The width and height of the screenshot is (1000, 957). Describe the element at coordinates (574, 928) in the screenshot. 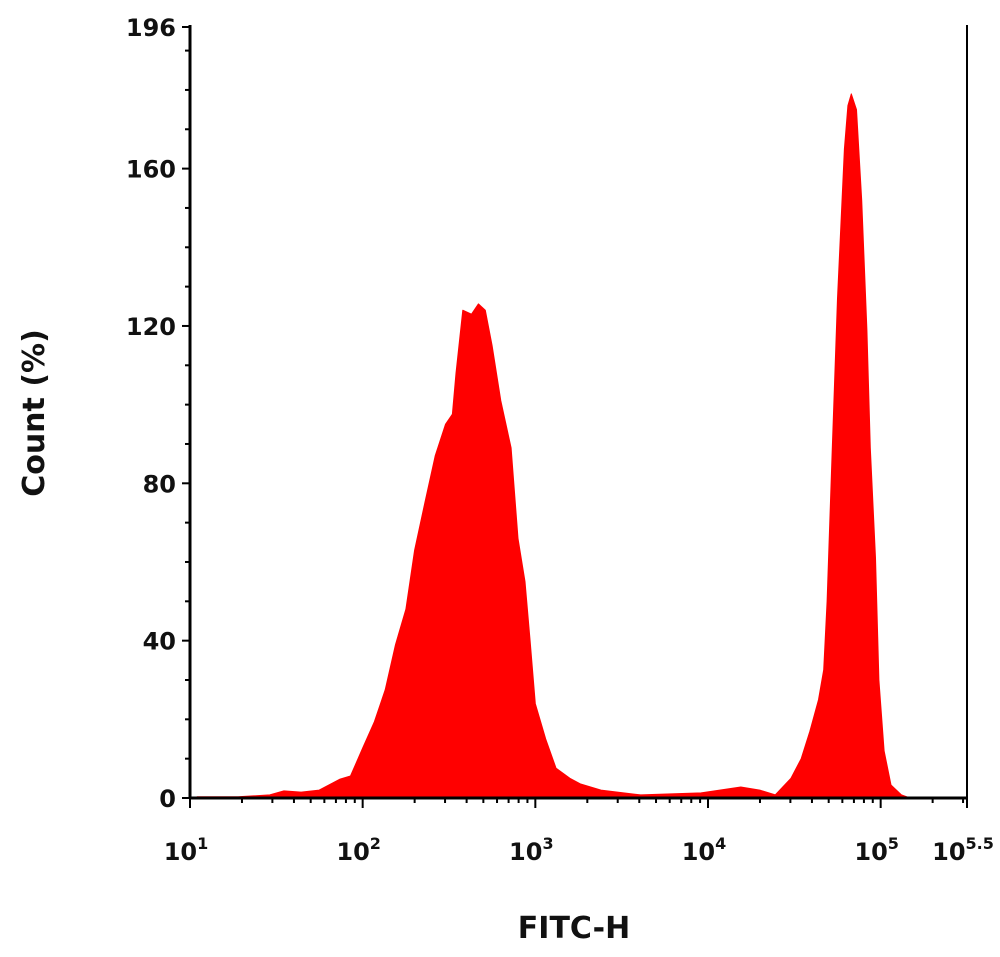

I see `x-axis-label: FITC-H` at that location.